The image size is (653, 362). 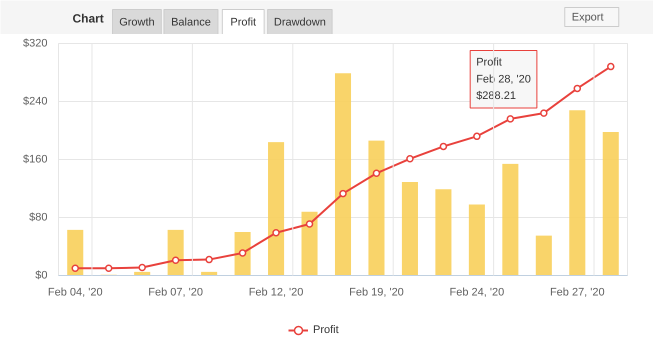 I want to click on x-tick-label: Feb 07, '20, so click(x=176, y=292).